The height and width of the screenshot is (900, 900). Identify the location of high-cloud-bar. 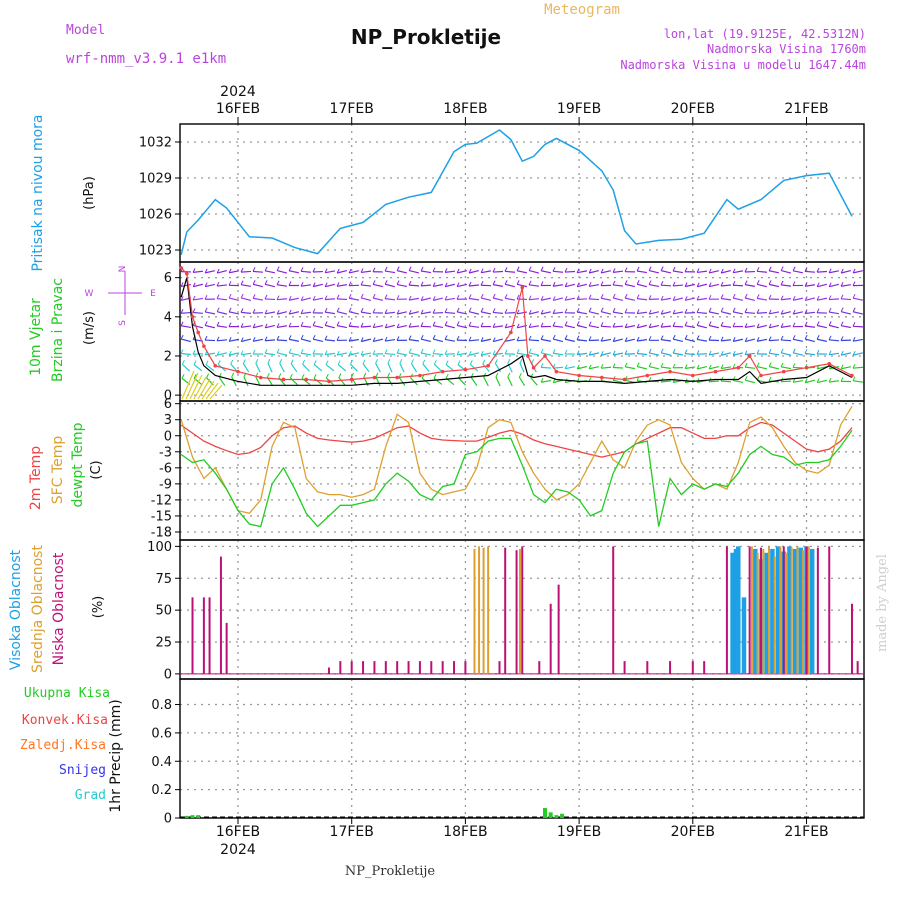
(736, 611).